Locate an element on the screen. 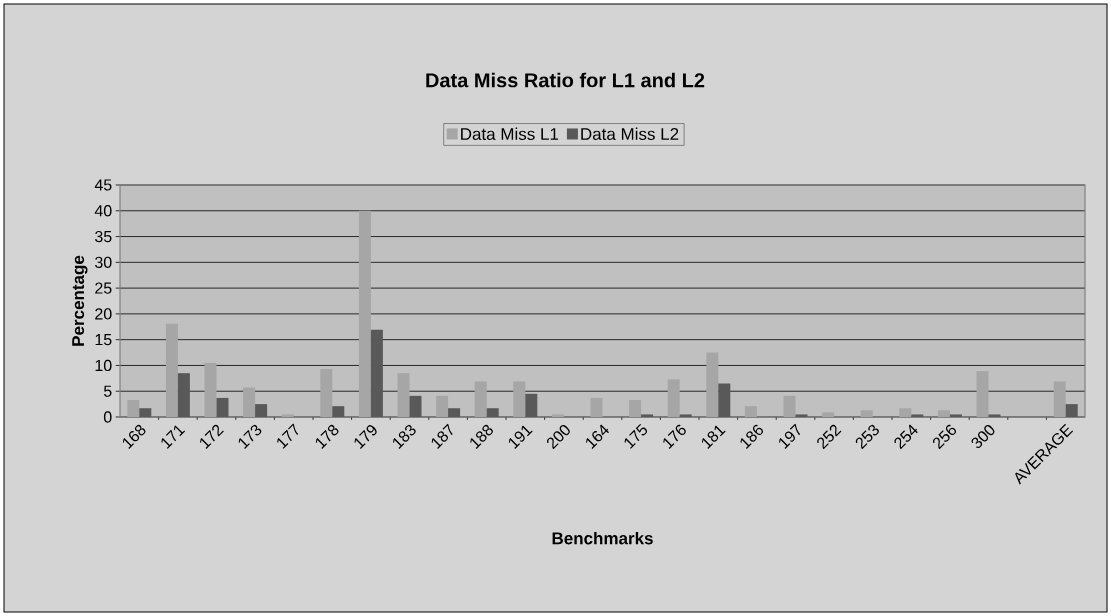 This screenshot has height=616, width=1111. x-tick-label: 256 is located at coordinates (944, 437).